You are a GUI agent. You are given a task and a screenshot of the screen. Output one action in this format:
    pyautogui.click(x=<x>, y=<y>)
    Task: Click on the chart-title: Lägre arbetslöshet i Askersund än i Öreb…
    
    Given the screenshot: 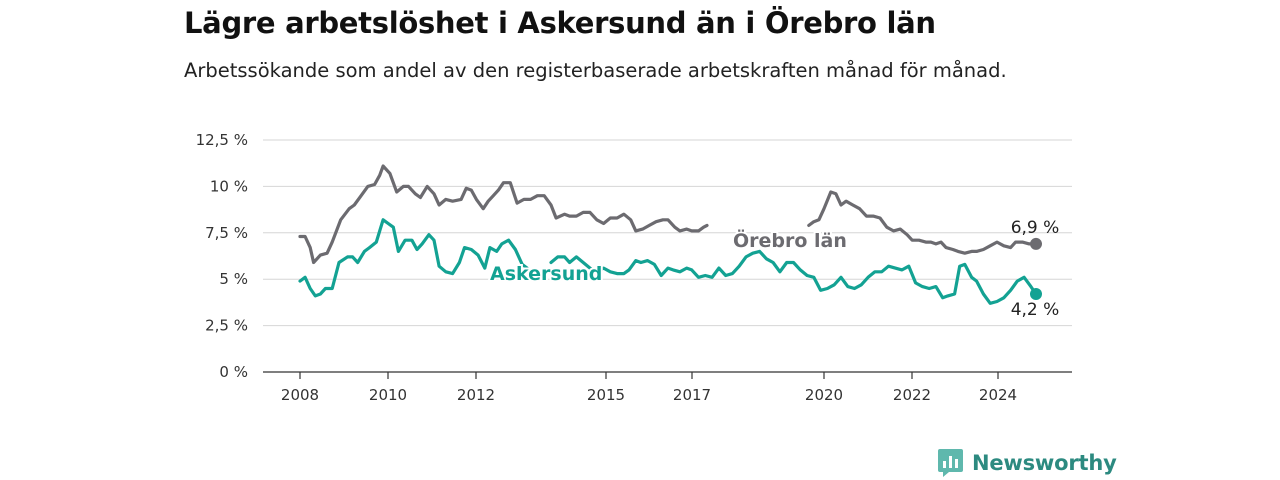 What is the action you would take?
    pyautogui.click(x=560, y=23)
    